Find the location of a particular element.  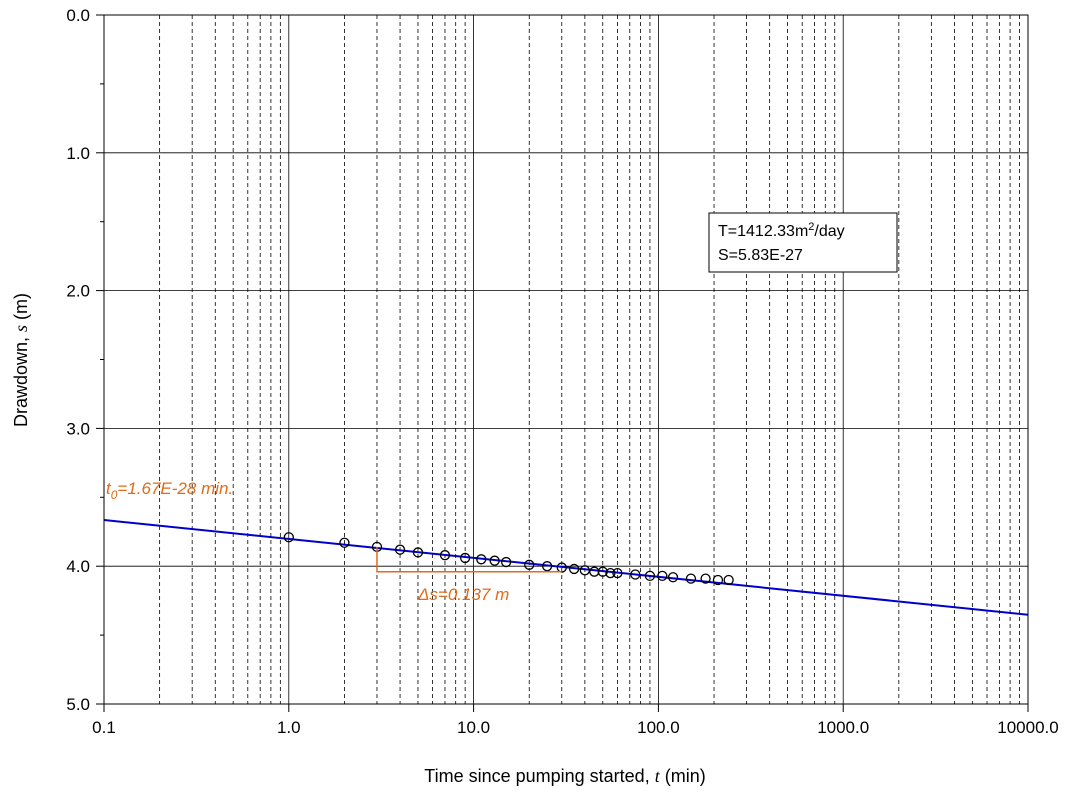

y-tick-label: 3.0 is located at coordinates (78, 428).